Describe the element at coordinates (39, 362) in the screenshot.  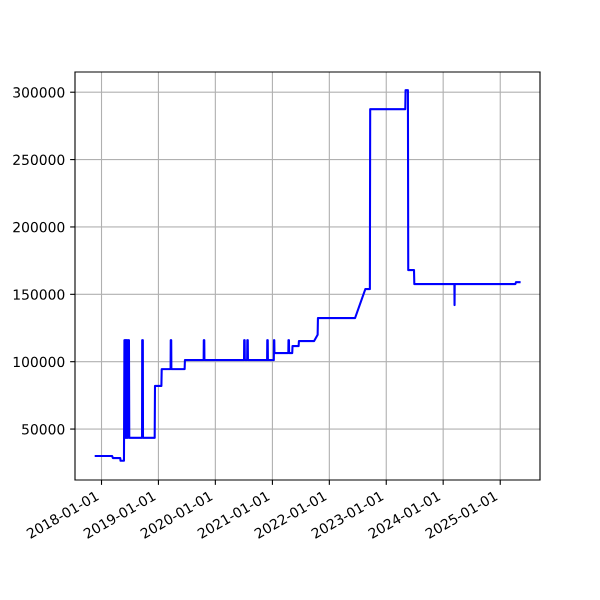
I see `y-tick-label: 100000` at that location.